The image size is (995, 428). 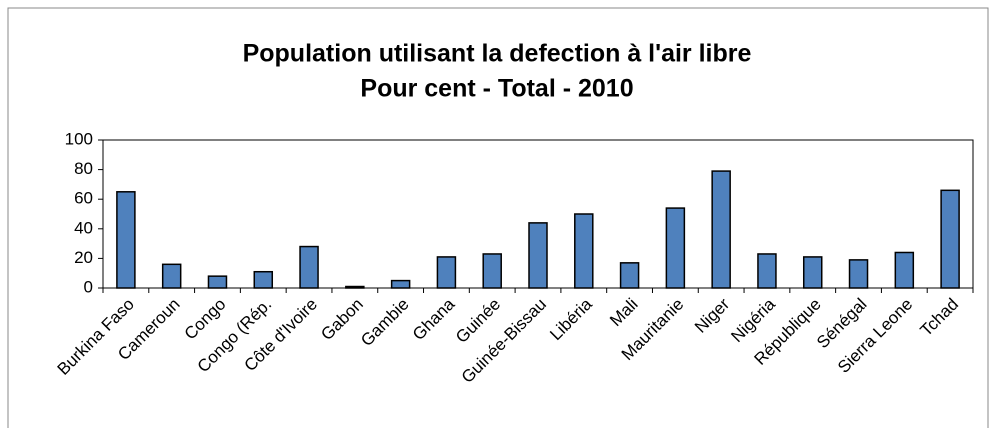 I want to click on chart-subtitle: Pour cent - Total - 2010, so click(x=496, y=89).